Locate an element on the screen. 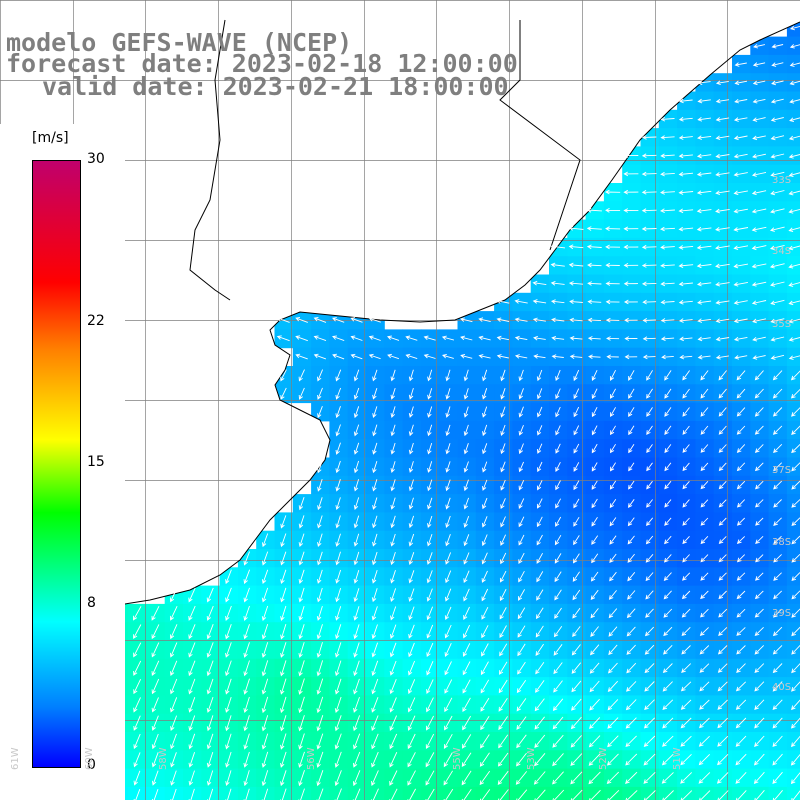 Image resolution: width=800 pixels, height=800 pixels. longitude-label: 58W is located at coordinates (163, 758).